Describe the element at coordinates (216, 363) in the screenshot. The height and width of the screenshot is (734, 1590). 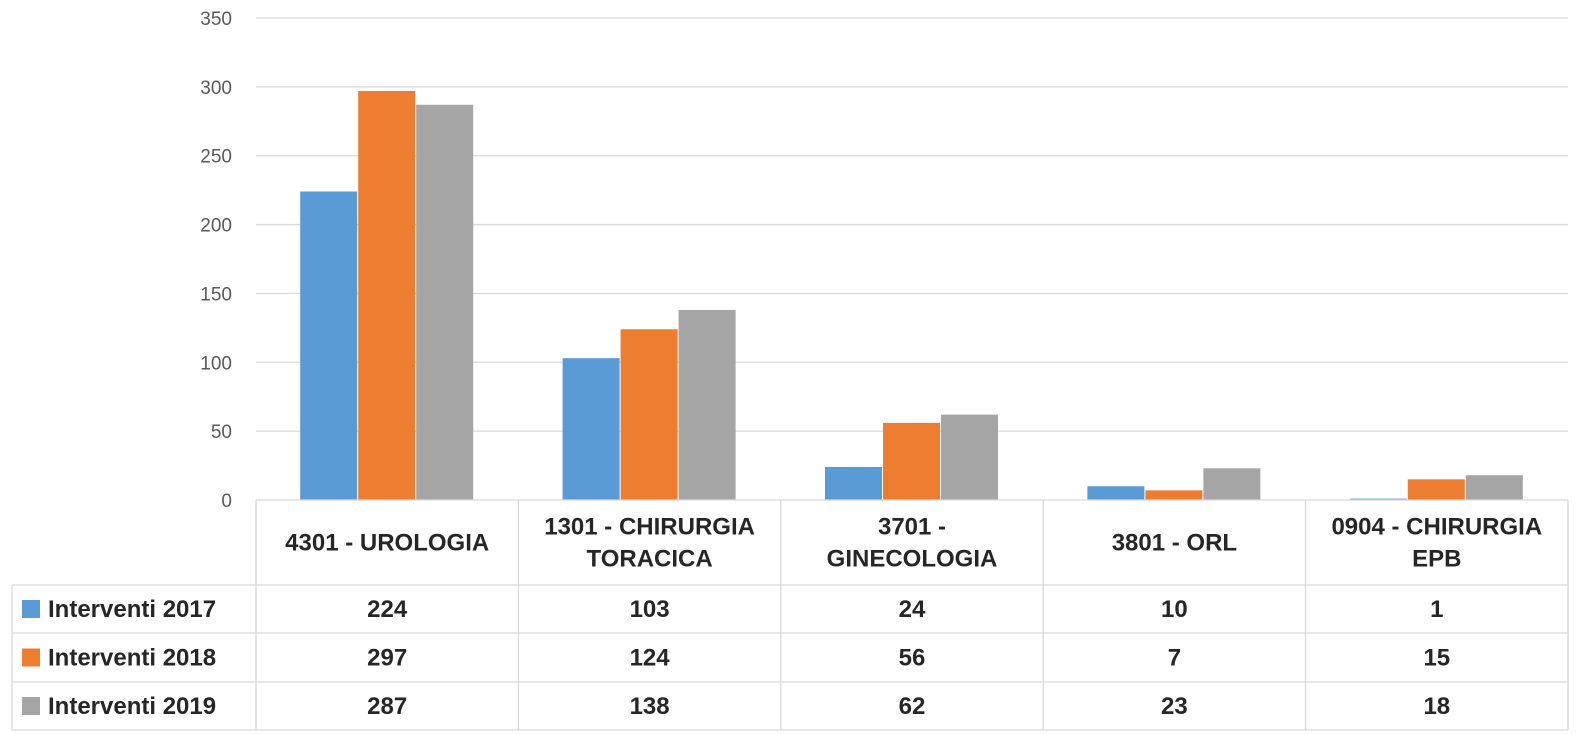
I see `y-tick-label: 100` at that location.